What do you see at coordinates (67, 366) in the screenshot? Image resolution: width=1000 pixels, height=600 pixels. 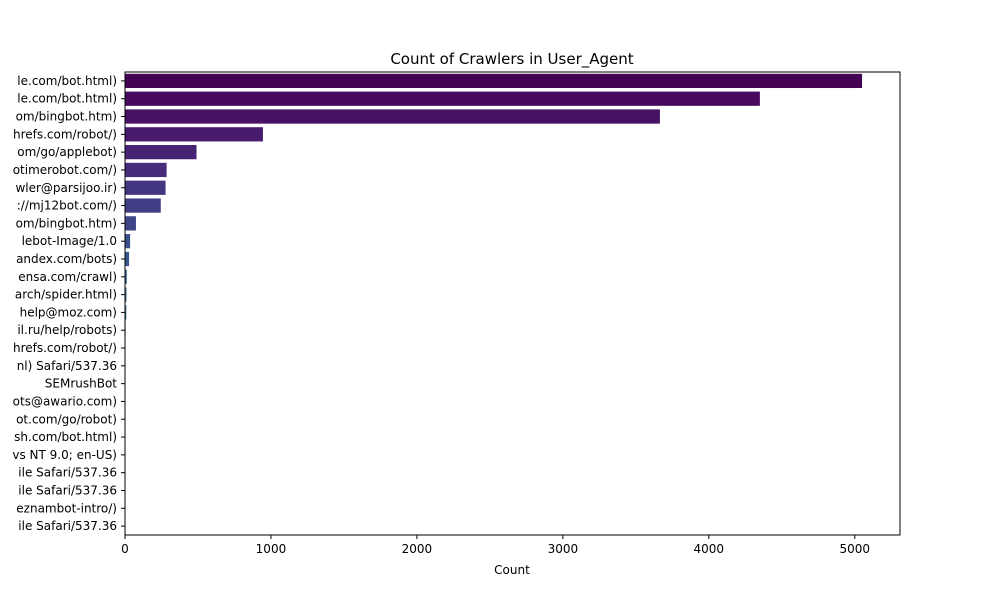 I see `y-tick-label: nl) Safari/537.36` at bounding box center [67, 366].